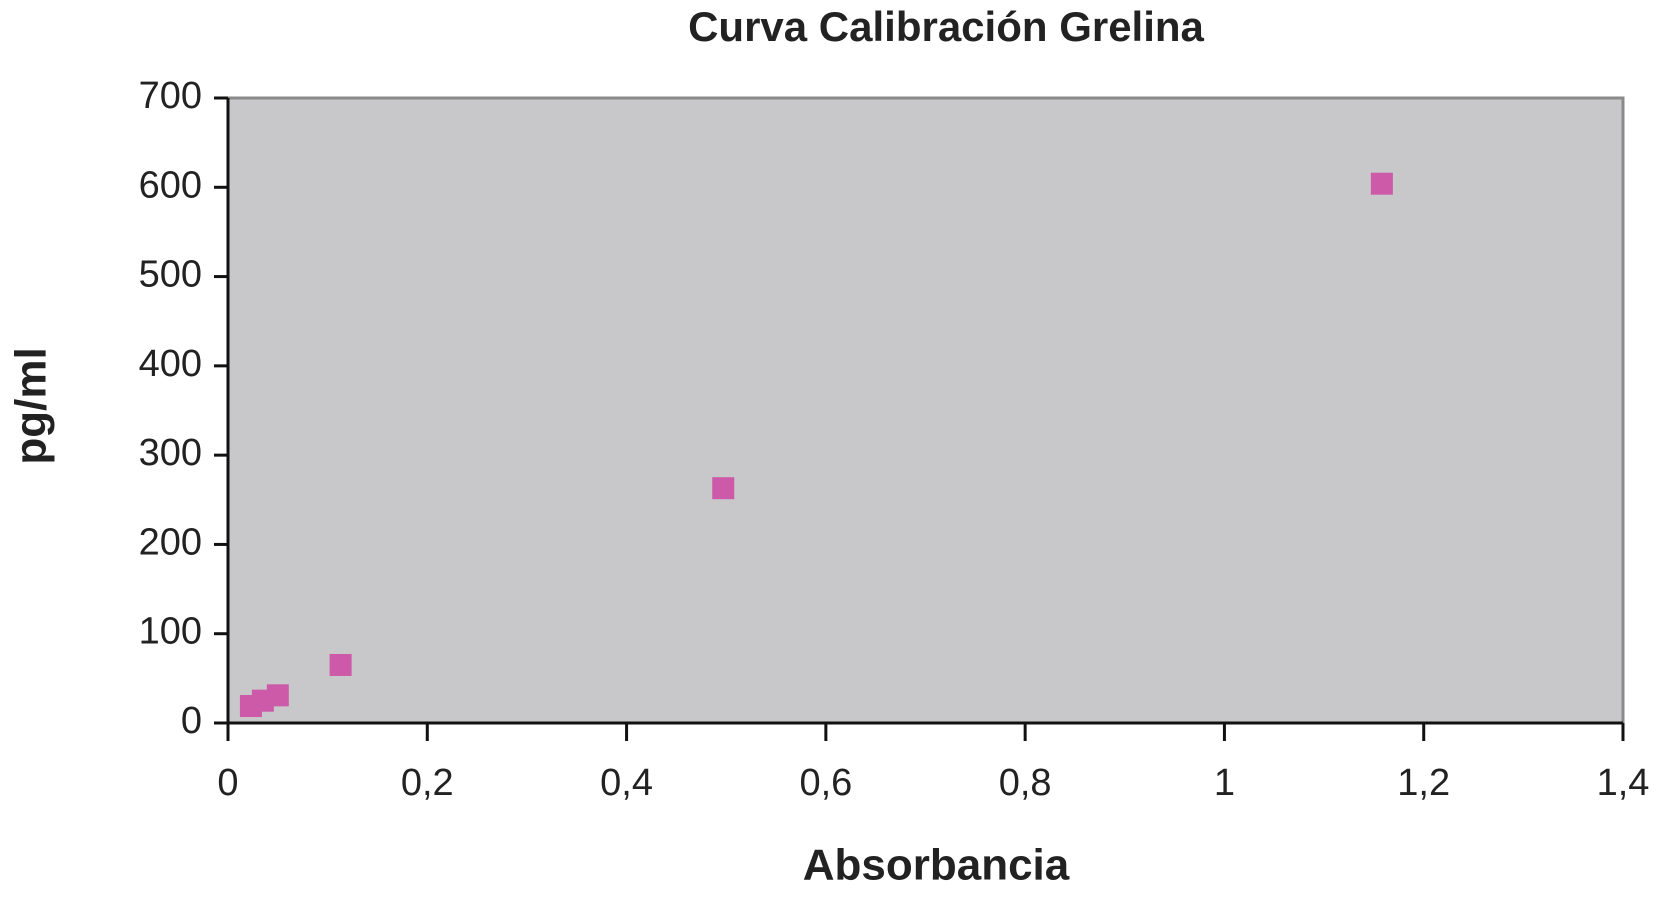 This screenshot has width=1657, height=897. I want to click on y-tick-label: 400, so click(170, 364).